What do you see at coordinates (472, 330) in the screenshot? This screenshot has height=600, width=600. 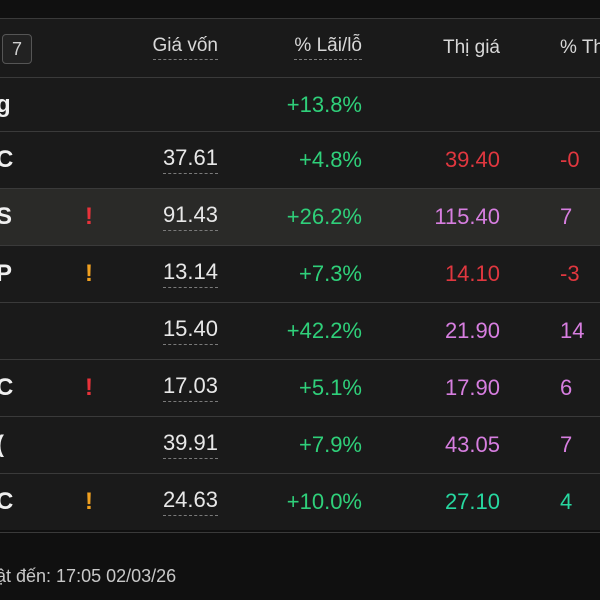 I see `market-price: 21.90` at bounding box center [472, 330].